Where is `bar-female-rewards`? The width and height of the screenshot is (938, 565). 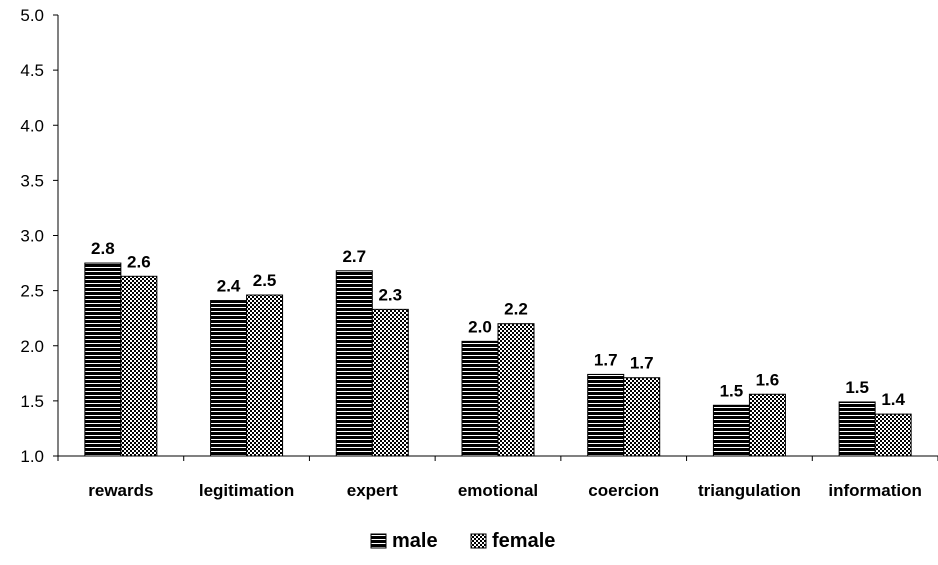 bar-female-rewards is located at coordinates (139, 366).